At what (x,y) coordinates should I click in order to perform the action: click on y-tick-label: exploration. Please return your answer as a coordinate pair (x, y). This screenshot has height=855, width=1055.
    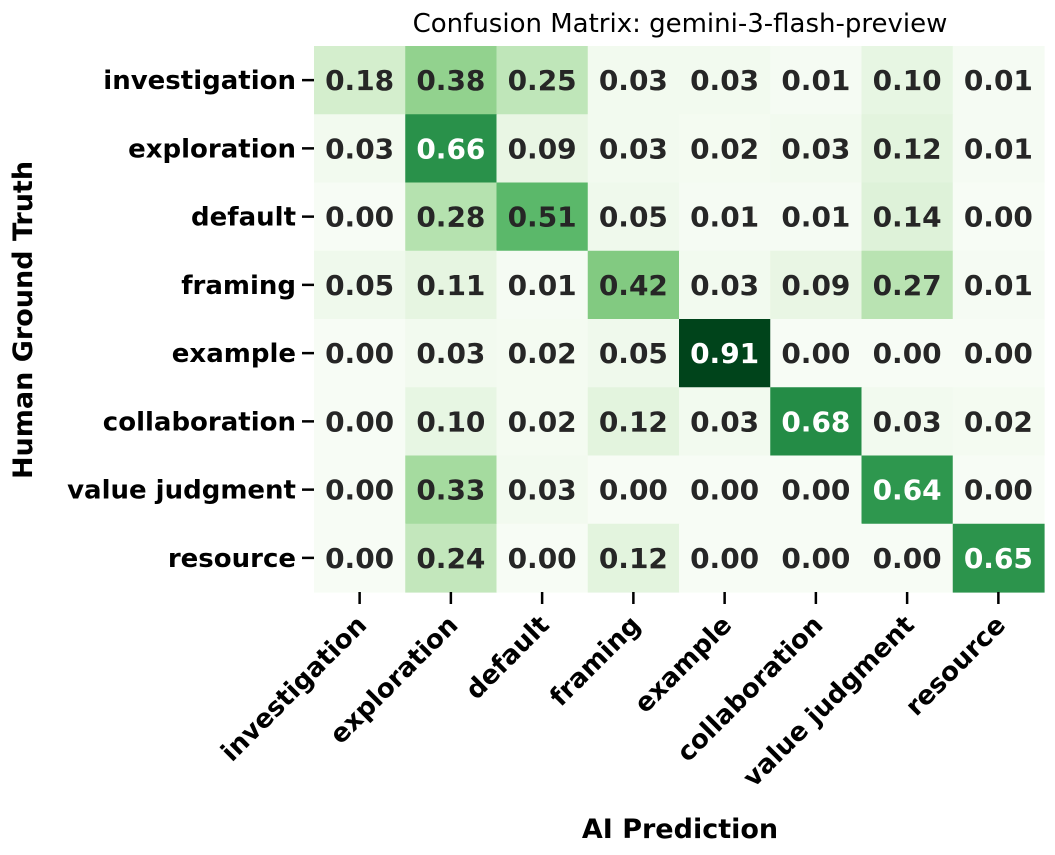
    Looking at the image, I should click on (212, 149).